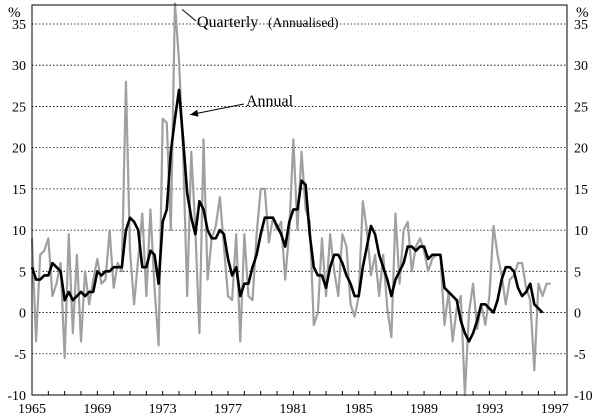 The image size is (600, 418). Describe the element at coordinates (580, 355) in the screenshot. I see `y-tick-label-right: -5` at that location.